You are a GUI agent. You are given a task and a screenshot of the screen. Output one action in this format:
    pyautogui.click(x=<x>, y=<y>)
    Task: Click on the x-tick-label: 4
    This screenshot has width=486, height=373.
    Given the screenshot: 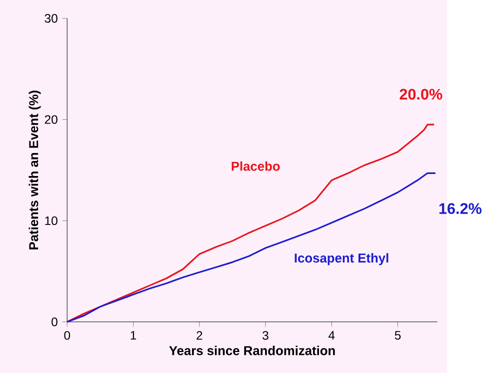 What is the action you would take?
    pyautogui.click(x=331, y=335)
    